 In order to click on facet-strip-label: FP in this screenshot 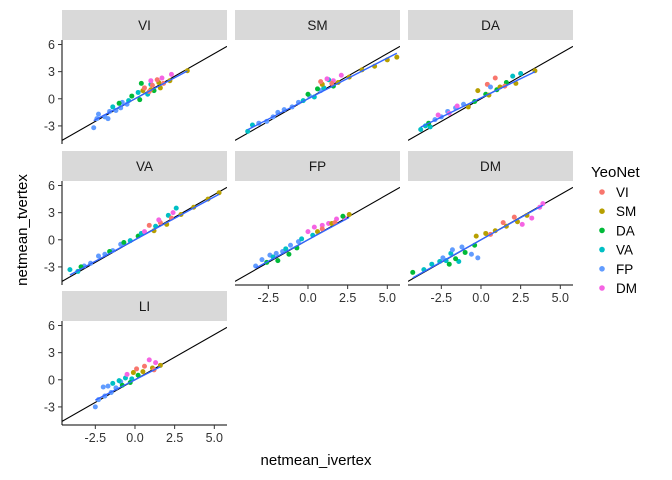, I will do `click(317, 166)`.